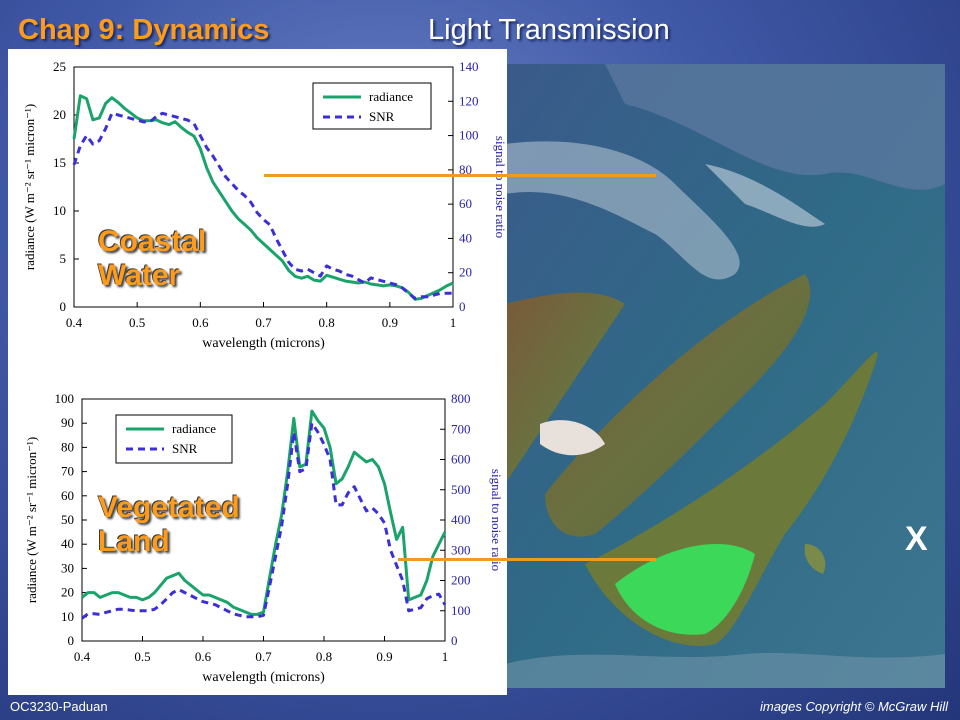  Describe the element at coordinates (465, 203) in the screenshot. I see `y-right-tick-label: 60` at that location.